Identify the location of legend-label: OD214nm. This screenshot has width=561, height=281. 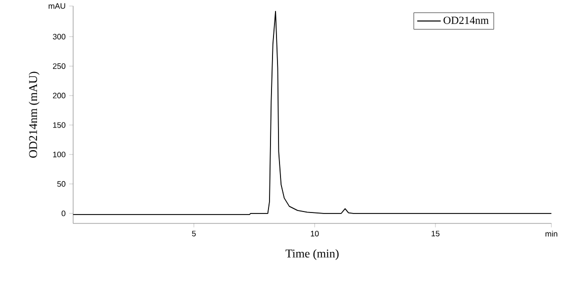
(466, 20).